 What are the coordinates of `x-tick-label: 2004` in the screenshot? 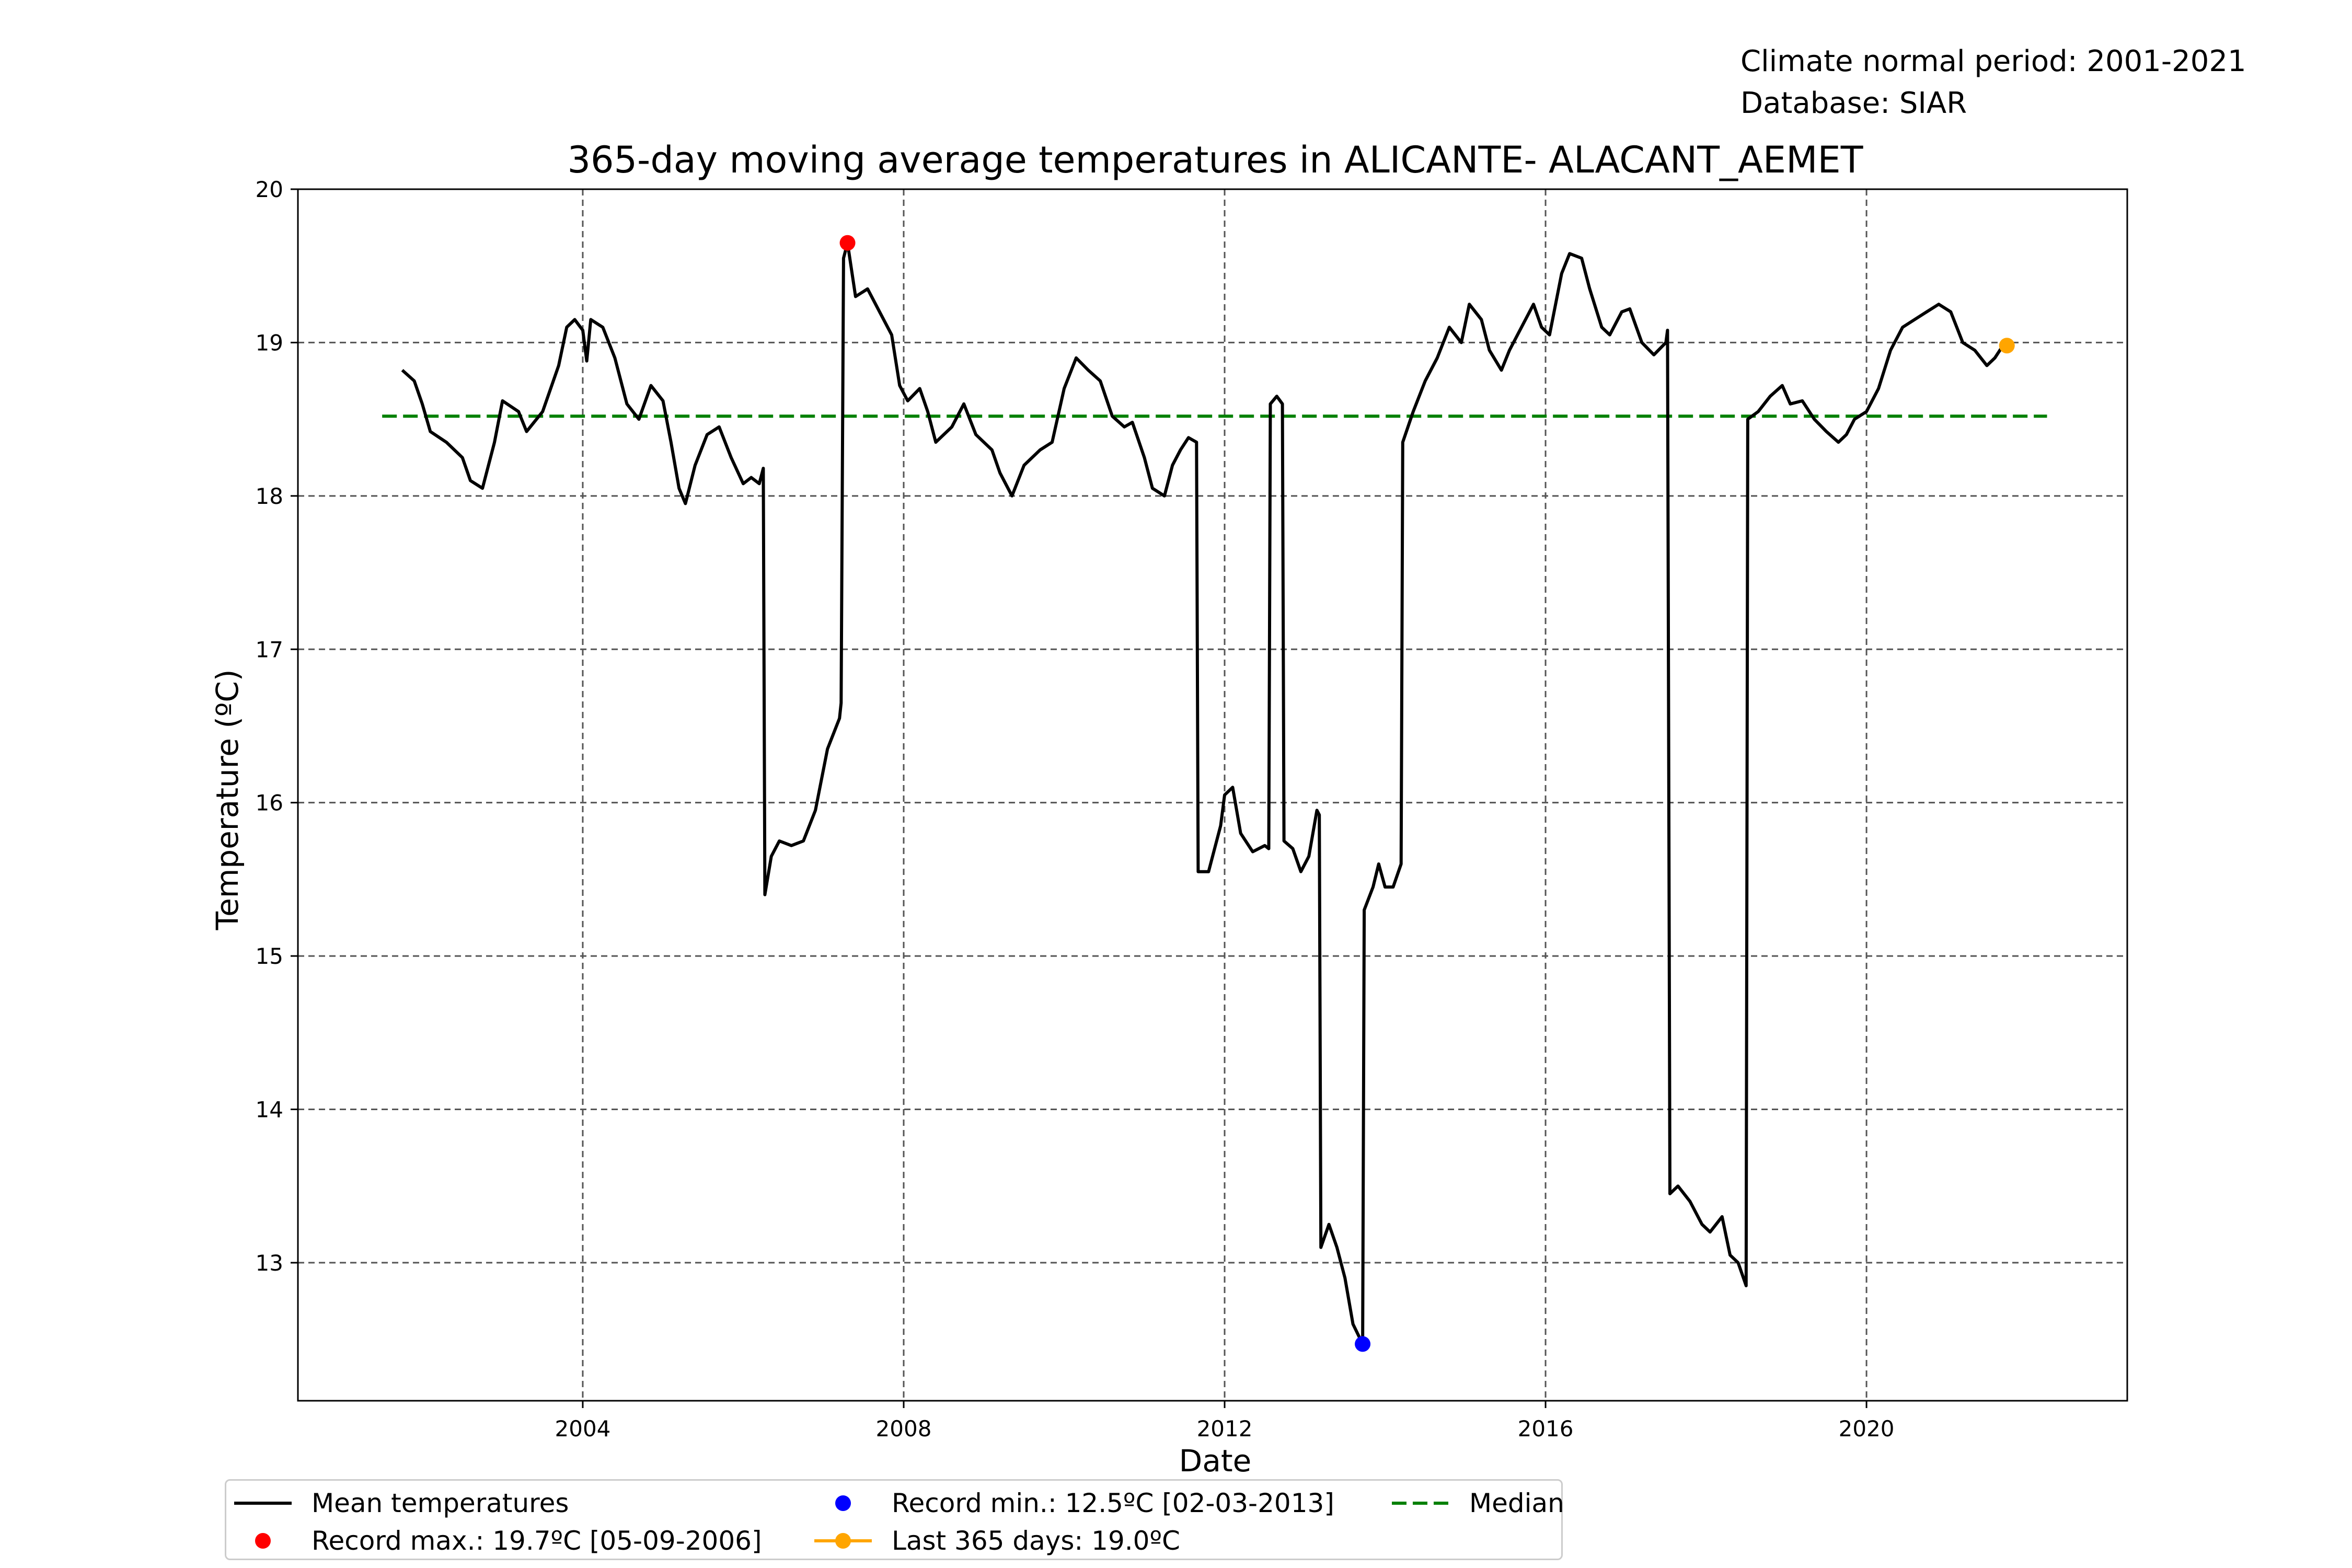 It's located at (583, 1429).